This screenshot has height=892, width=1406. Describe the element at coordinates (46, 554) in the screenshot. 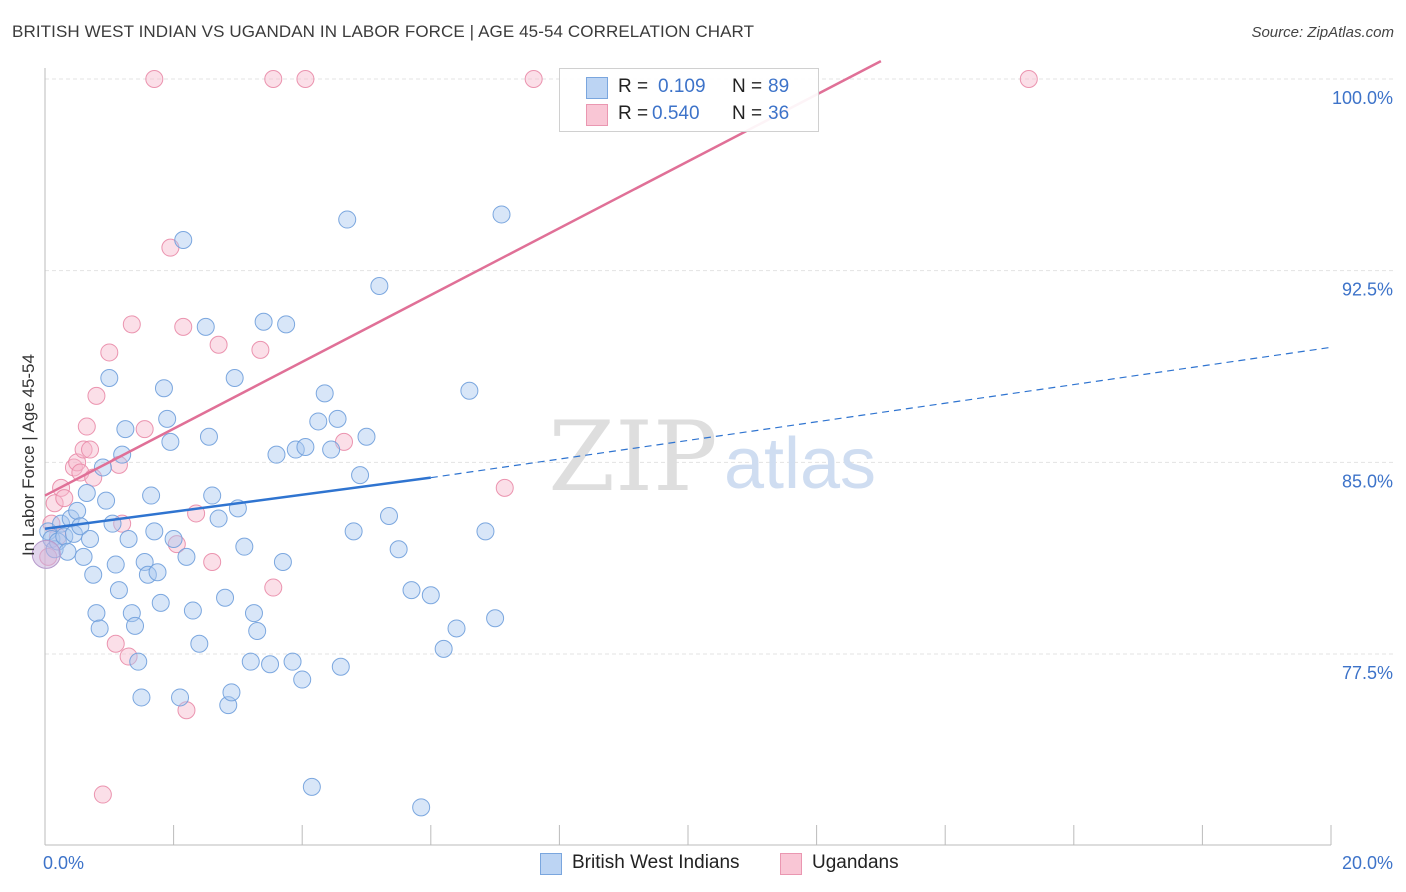

I see `overlap-cluster-point` at that location.